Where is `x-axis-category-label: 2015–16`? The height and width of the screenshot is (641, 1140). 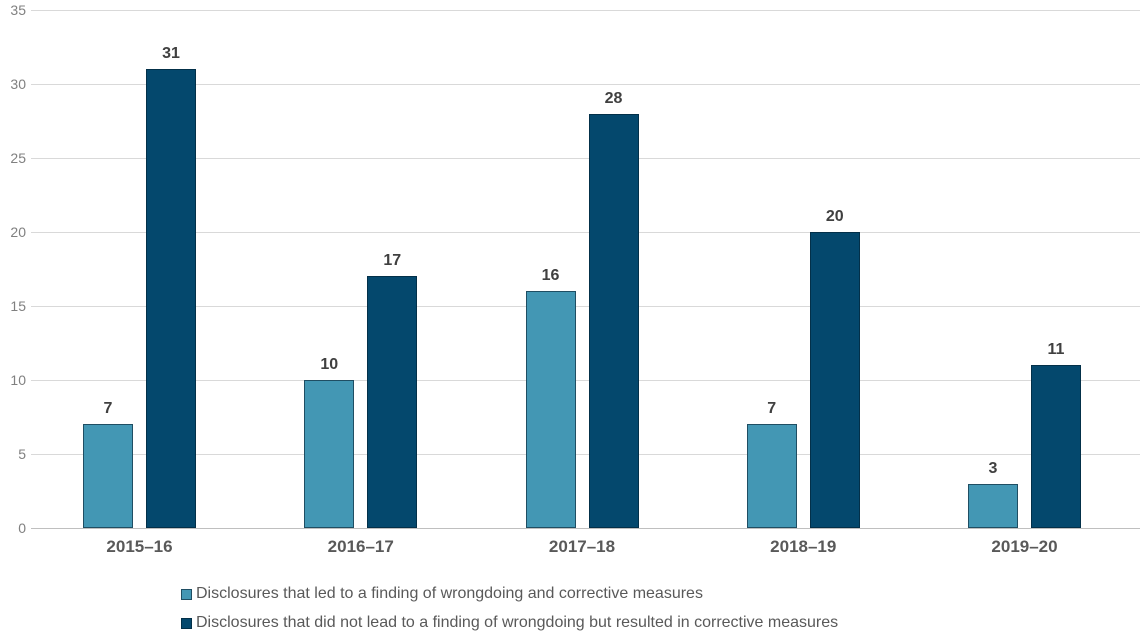
x-axis-category-label: 2015–16 is located at coordinates (139, 546).